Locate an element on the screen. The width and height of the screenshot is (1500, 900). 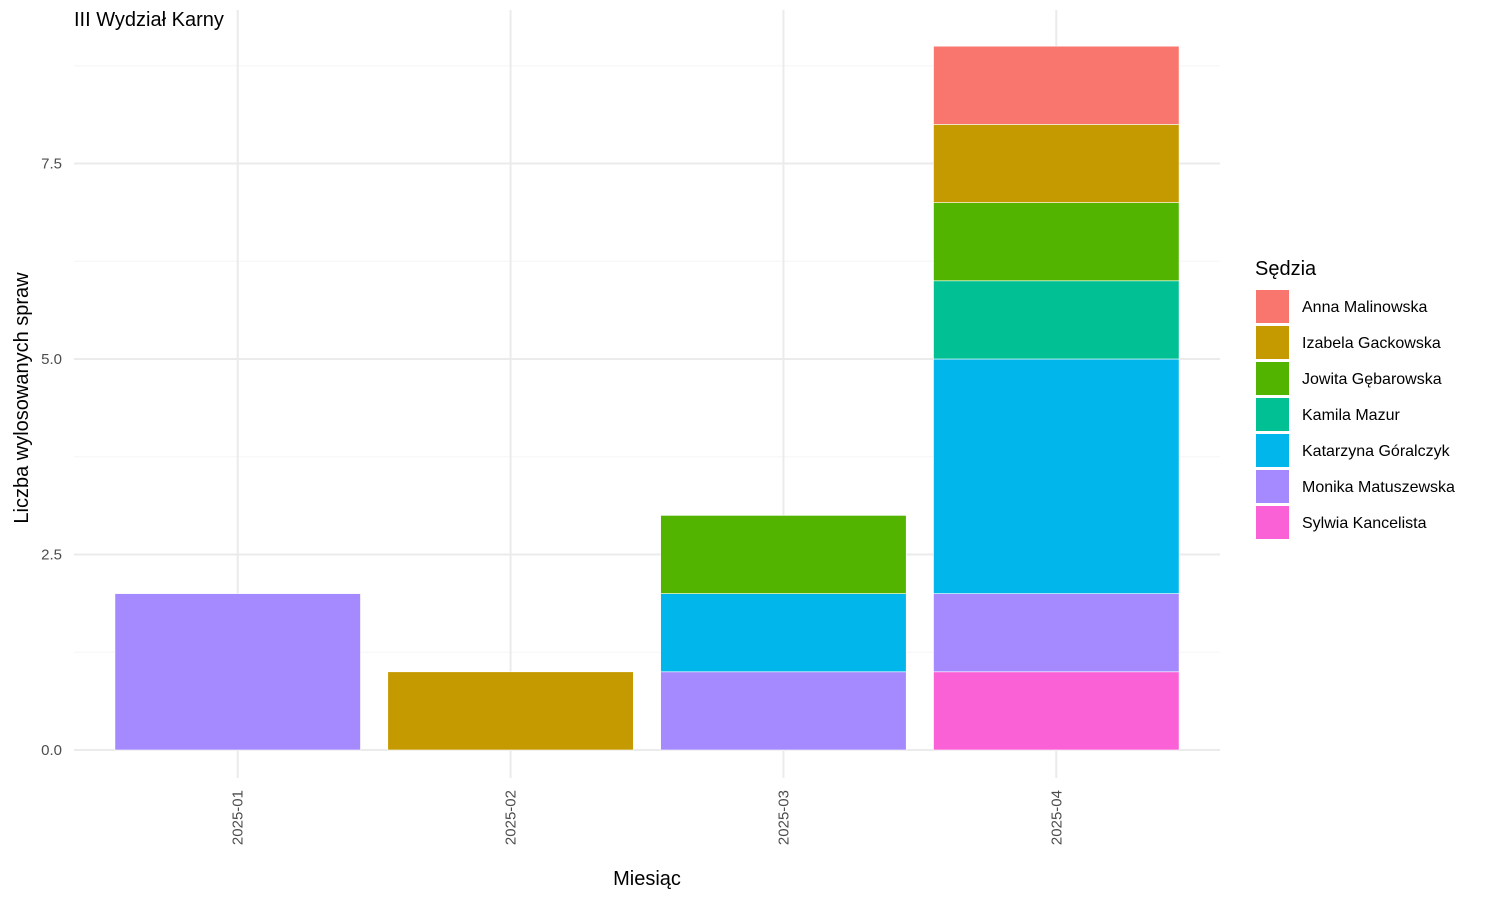
y-tick-label: 0.0 is located at coordinates (51, 750).